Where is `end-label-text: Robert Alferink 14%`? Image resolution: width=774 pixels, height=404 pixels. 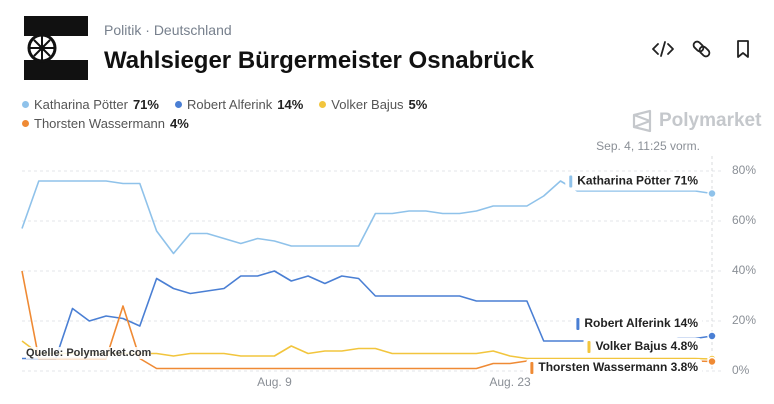
end-label-text: Robert Alferink 14% is located at coordinates (641, 323).